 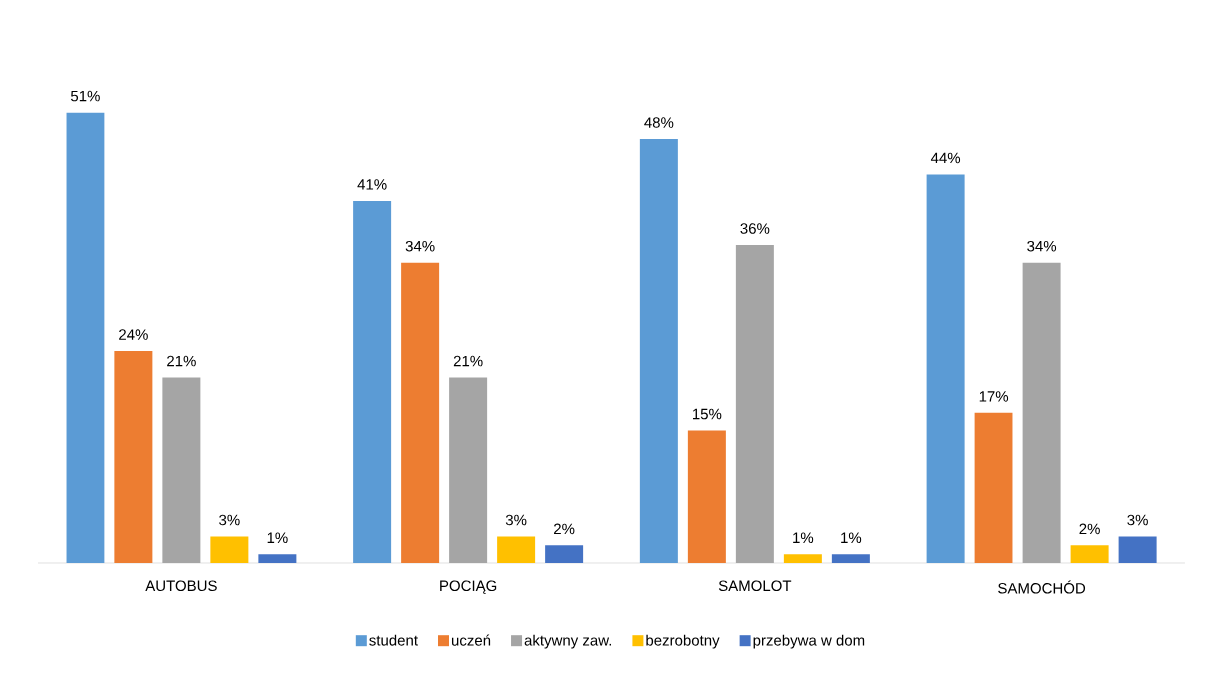 I want to click on legend-label: przebywa w dom, so click(x=809, y=641).